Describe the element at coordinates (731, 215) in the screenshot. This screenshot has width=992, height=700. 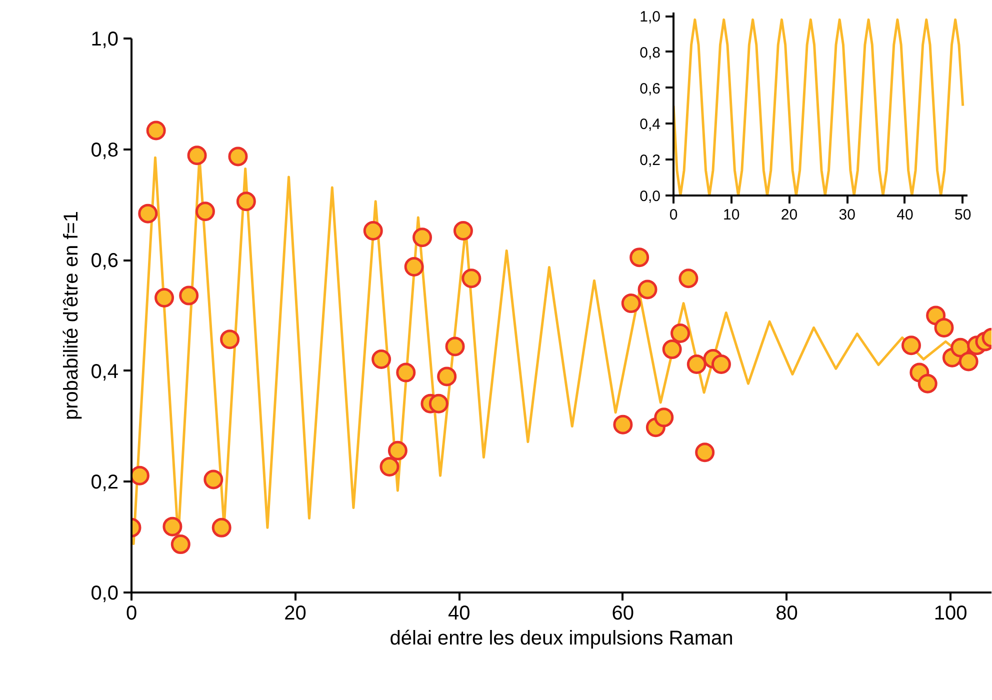
I see `x-tick-label: 10` at that location.